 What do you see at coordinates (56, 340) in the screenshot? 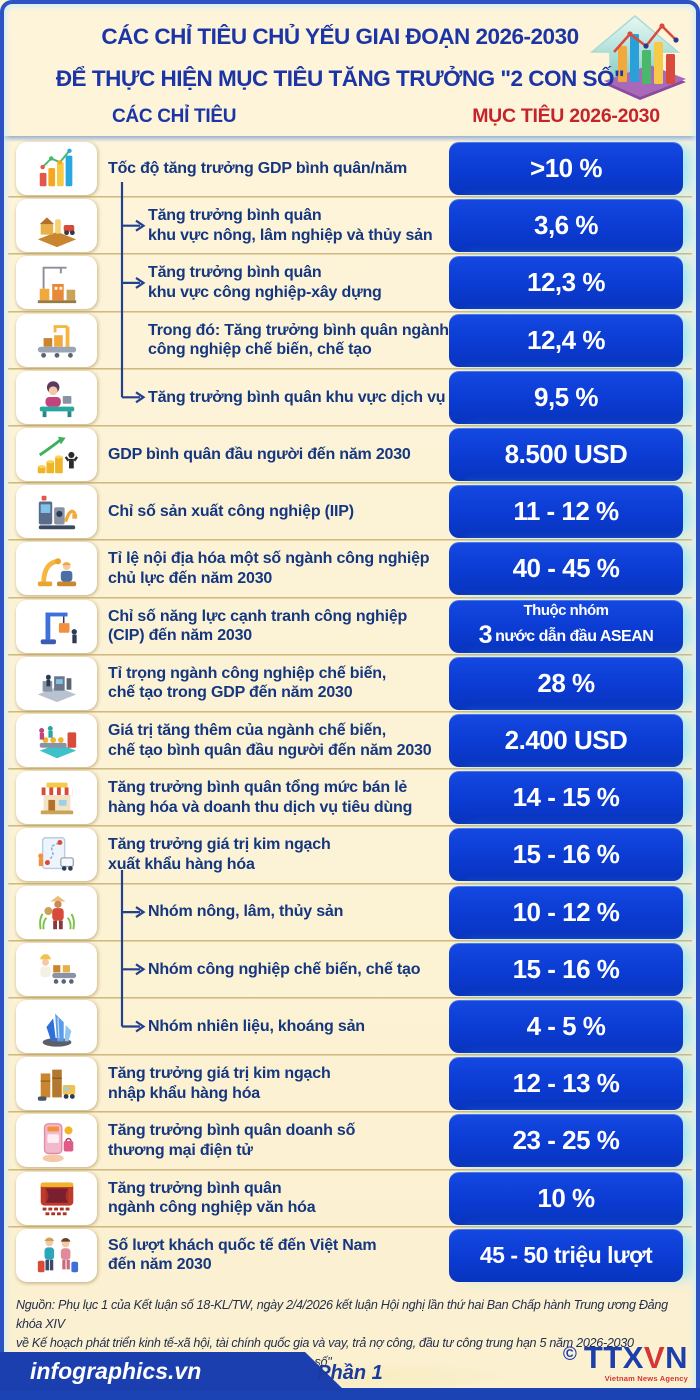
I see `manufacturing-icon` at bounding box center [56, 340].